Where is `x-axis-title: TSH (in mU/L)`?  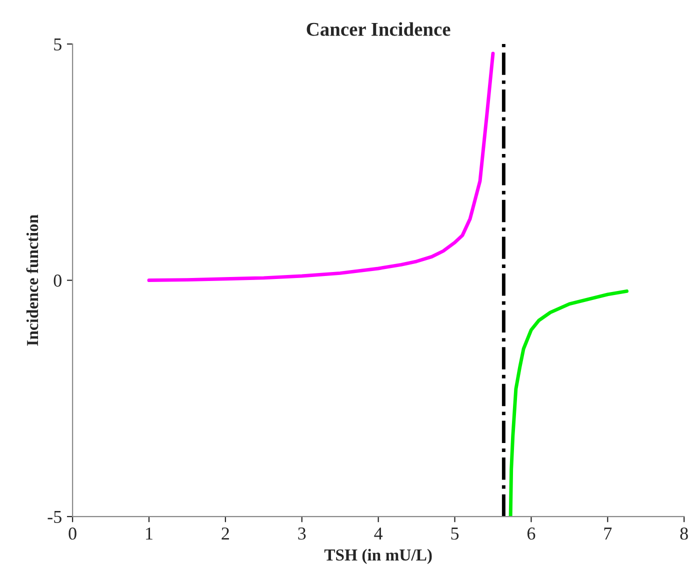
x-axis-title: TSH (in mU/L) is located at coordinates (378, 556).